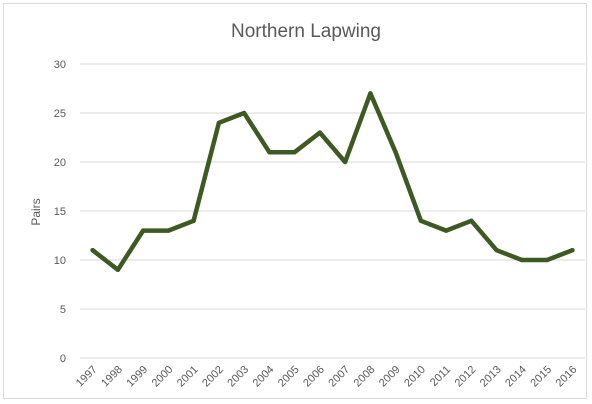 The width and height of the screenshot is (592, 404). What do you see at coordinates (60, 65) in the screenshot?
I see `y-tick-label: 30` at bounding box center [60, 65].